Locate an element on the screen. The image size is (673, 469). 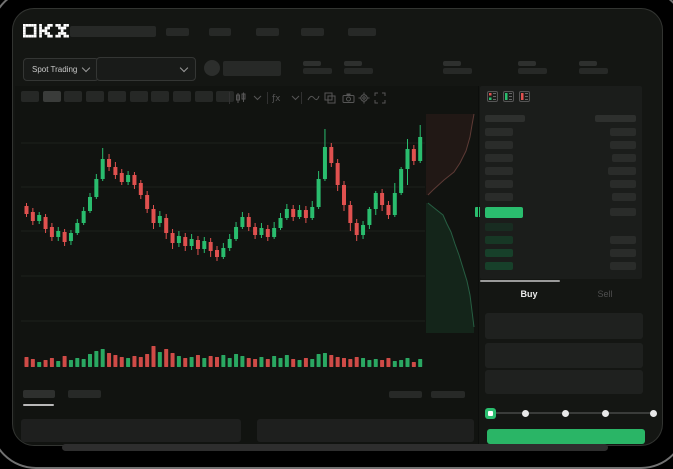
depth-profile is located at coordinates (450, 223).